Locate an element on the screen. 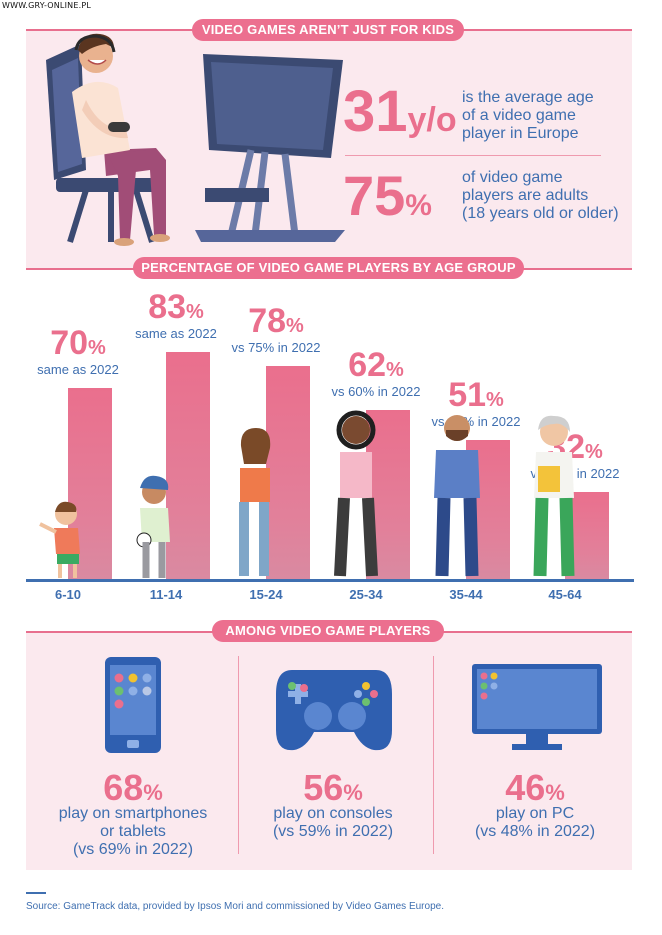  adult-share-number: 75 is located at coordinates (374, 195).